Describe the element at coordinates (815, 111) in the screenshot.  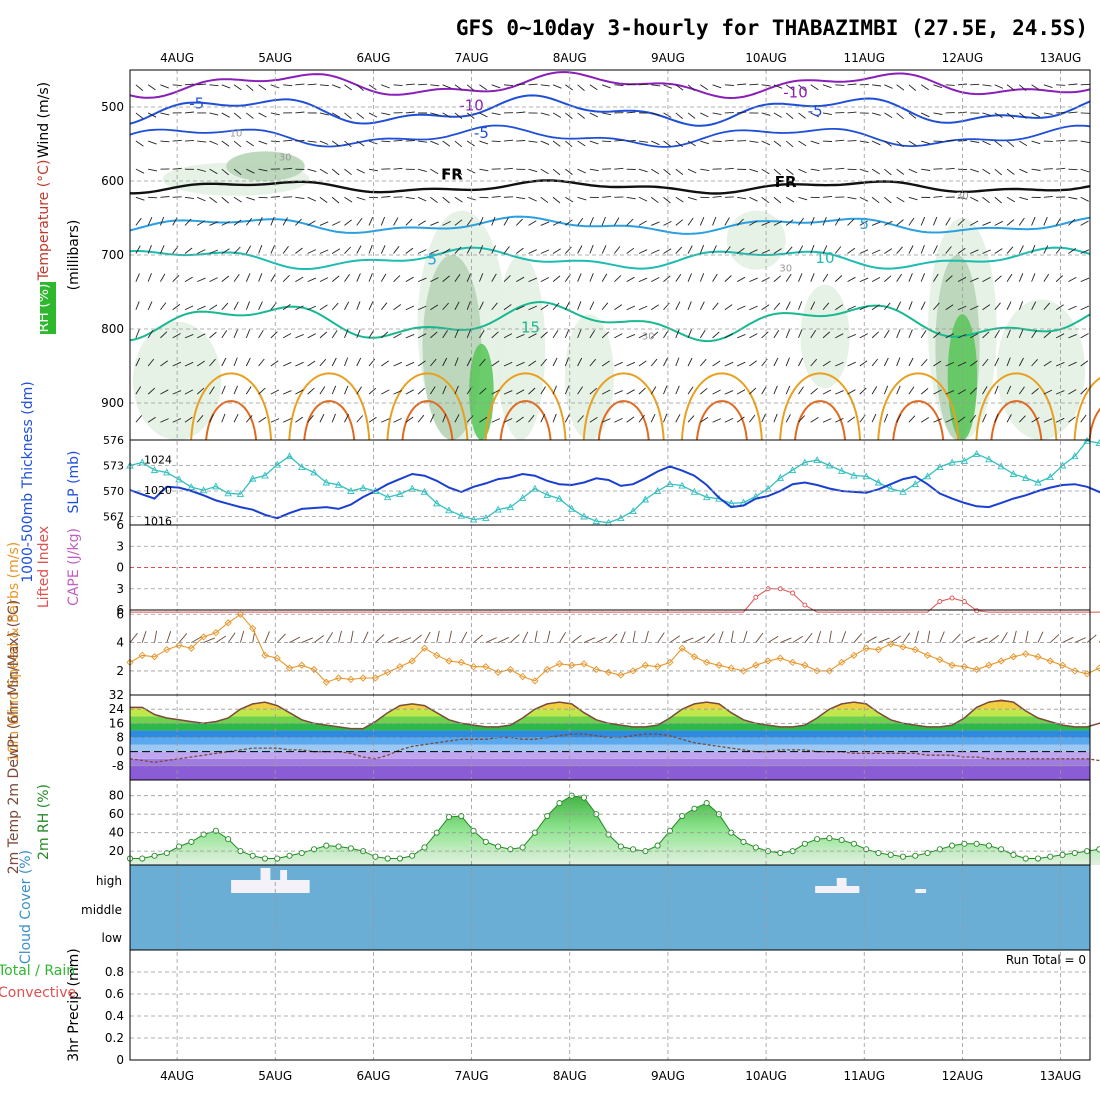
I see `contour-label-4: -5` at that location.